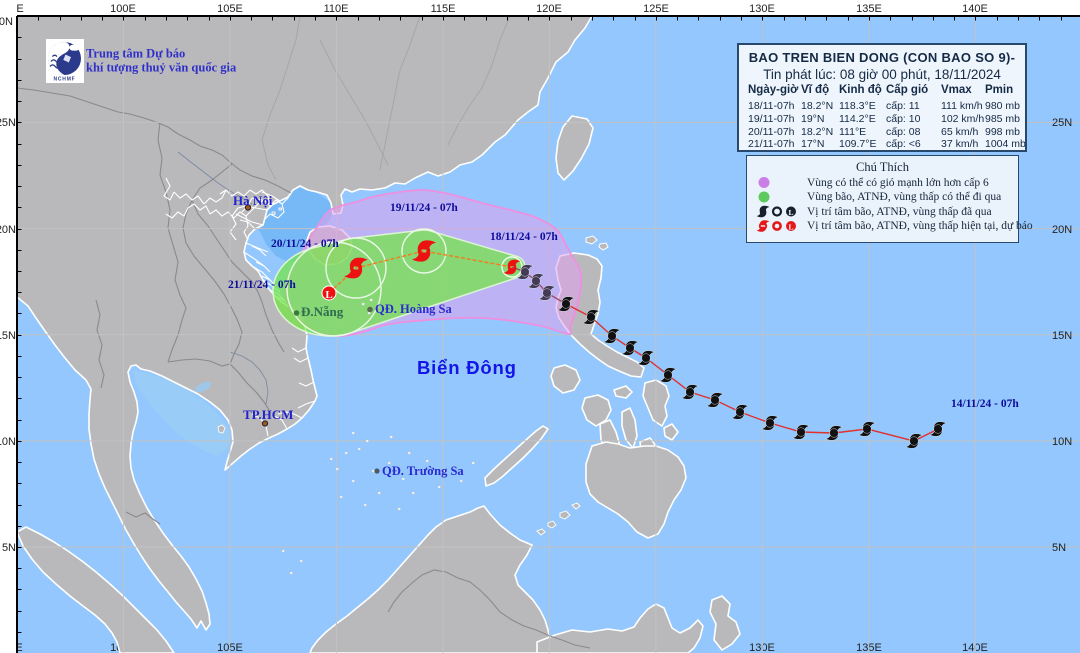 This screenshot has width=1080, height=653. I want to click on svg-text: Biển Đông, so click(467, 367).